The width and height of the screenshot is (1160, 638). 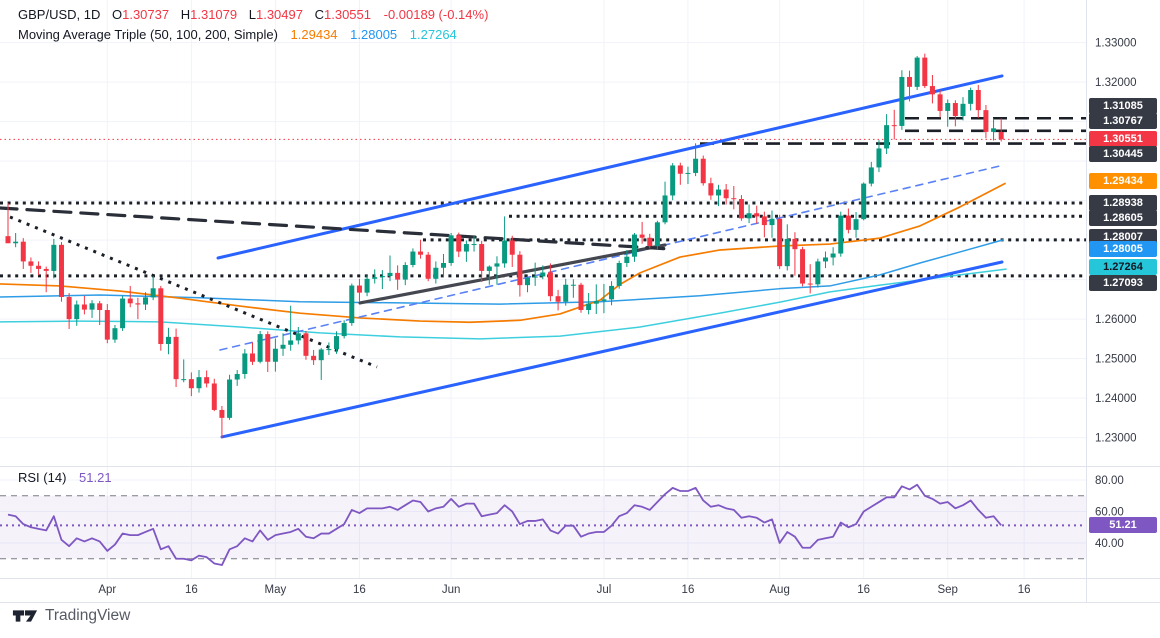 I want to click on svg-text: 80.00, so click(x=1109, y=481).